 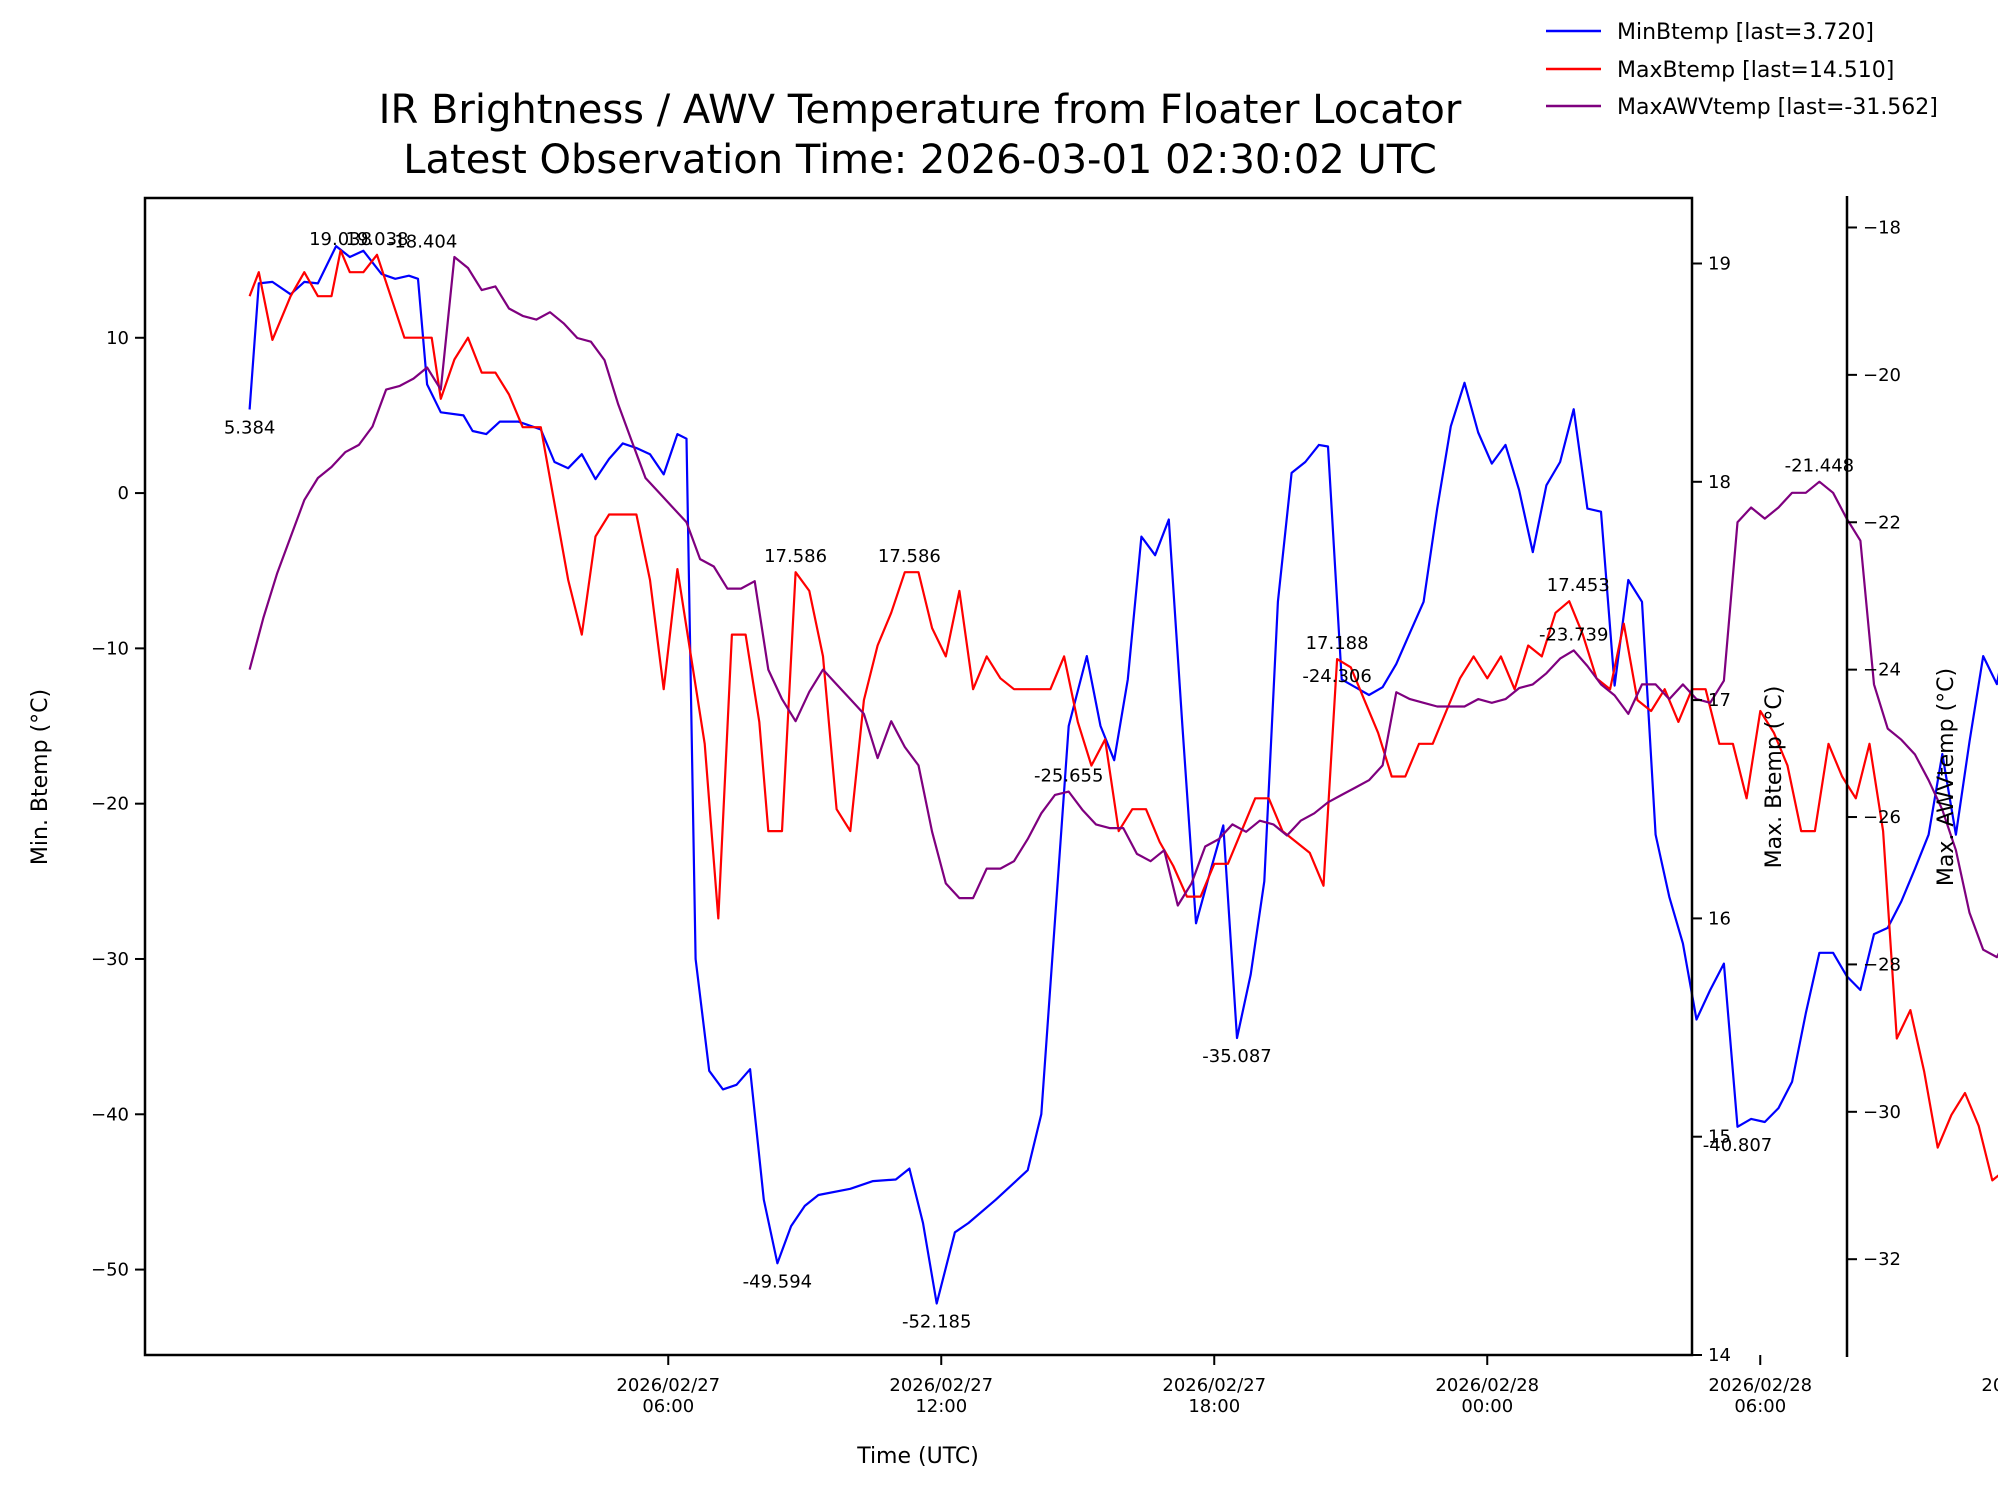 I want to click on annotation-label: -18.404, so click(x=422, y=241).